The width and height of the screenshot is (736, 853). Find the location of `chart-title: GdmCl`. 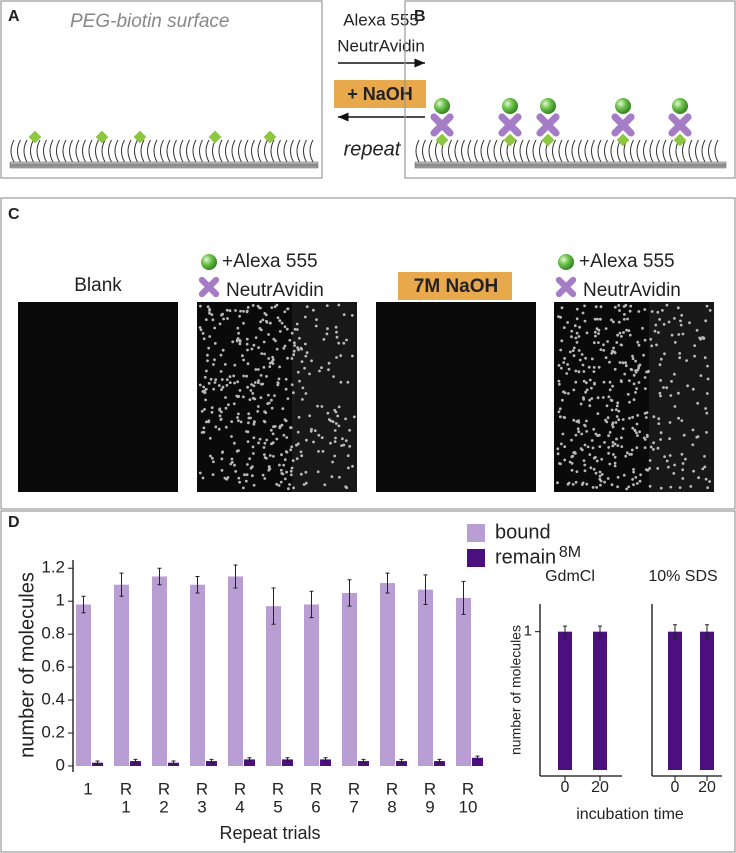

chart-title: GdmCl is located at coordinates (570, 576).